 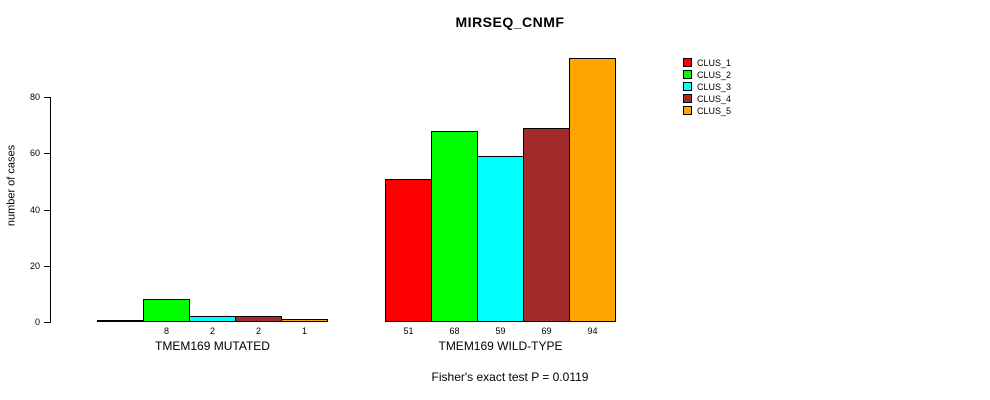 I want to click on legend-label: CLUS_3, so click(x=714, y=86).